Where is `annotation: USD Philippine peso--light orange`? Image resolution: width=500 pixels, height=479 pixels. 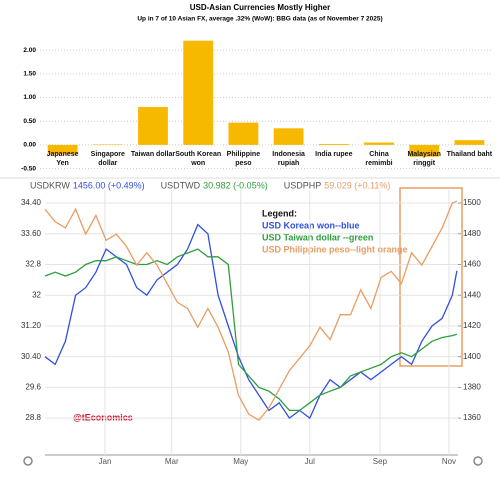 annotation: USD Philippine peso--light orange is located at coordinates (335, 249).